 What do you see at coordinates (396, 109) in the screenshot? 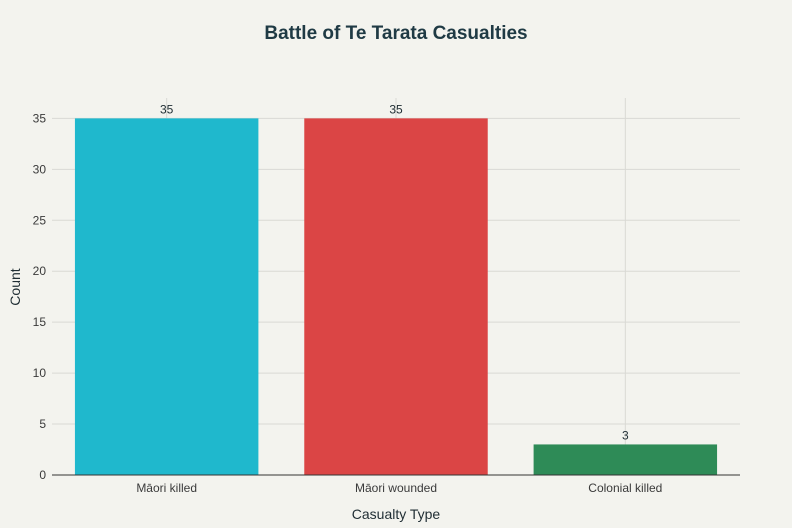
I see `data-label-1: 35` at bounding box center [396, 109].